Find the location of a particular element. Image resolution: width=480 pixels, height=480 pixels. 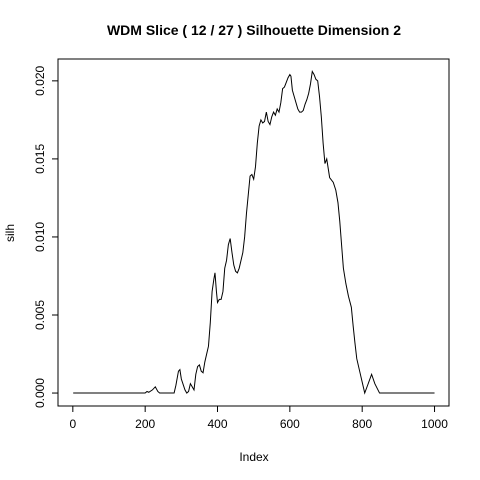

x-tick-label: 400 is located at coordinates (217, 424).